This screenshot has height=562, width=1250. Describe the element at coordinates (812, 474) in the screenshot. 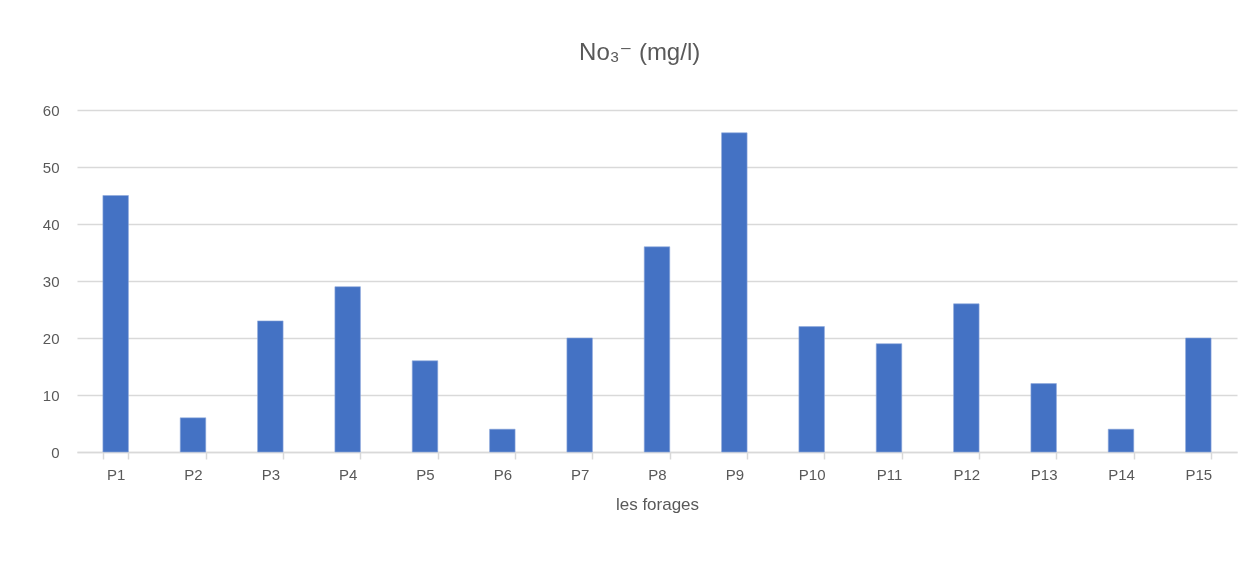

I see `x-tick-label: P10` at that location.